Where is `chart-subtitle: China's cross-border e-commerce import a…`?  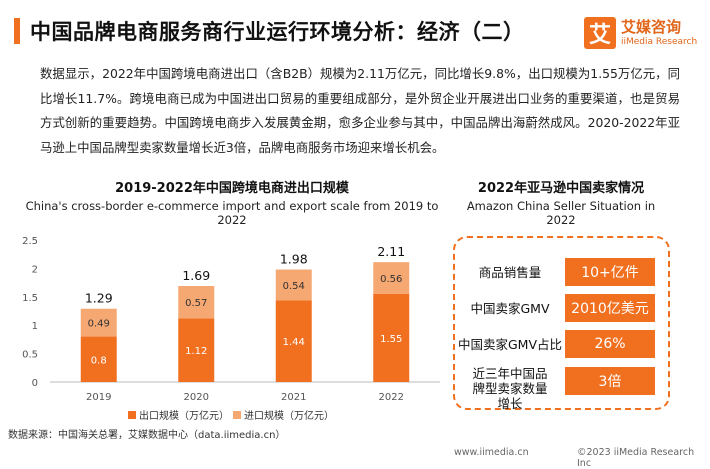
chart-subtitle: China's cross-border e-commerce import a… is located at coordinates (232, 213).